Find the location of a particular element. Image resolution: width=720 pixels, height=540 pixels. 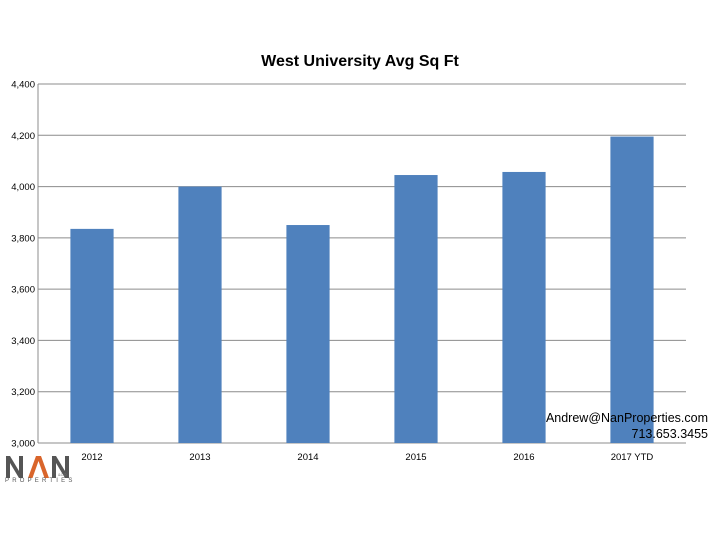

x-tick-label: 2016 is located at coordinates (523, 457).